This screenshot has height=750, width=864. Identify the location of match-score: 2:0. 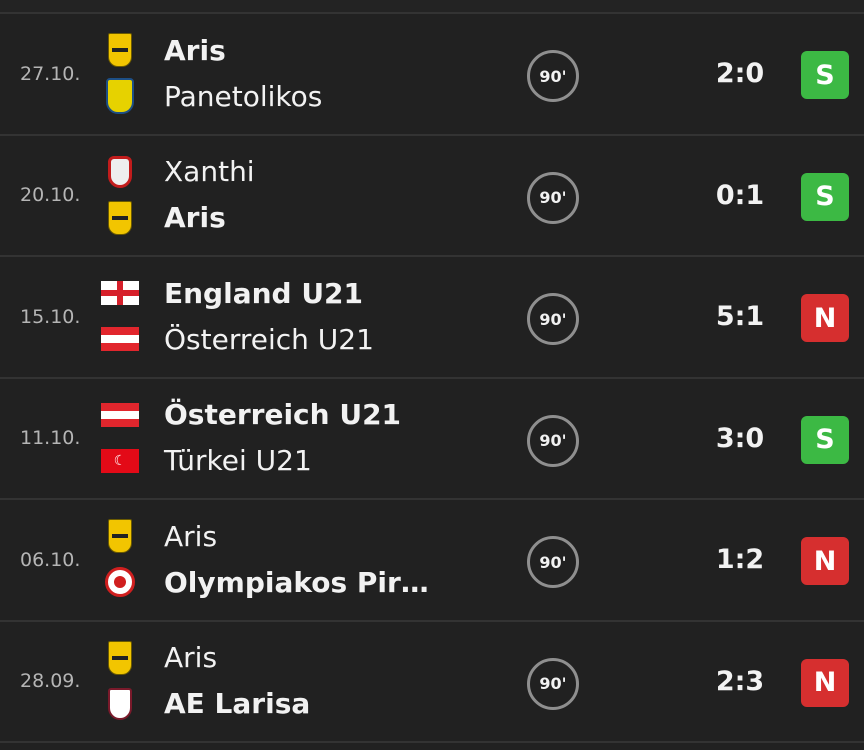
(740, 74).